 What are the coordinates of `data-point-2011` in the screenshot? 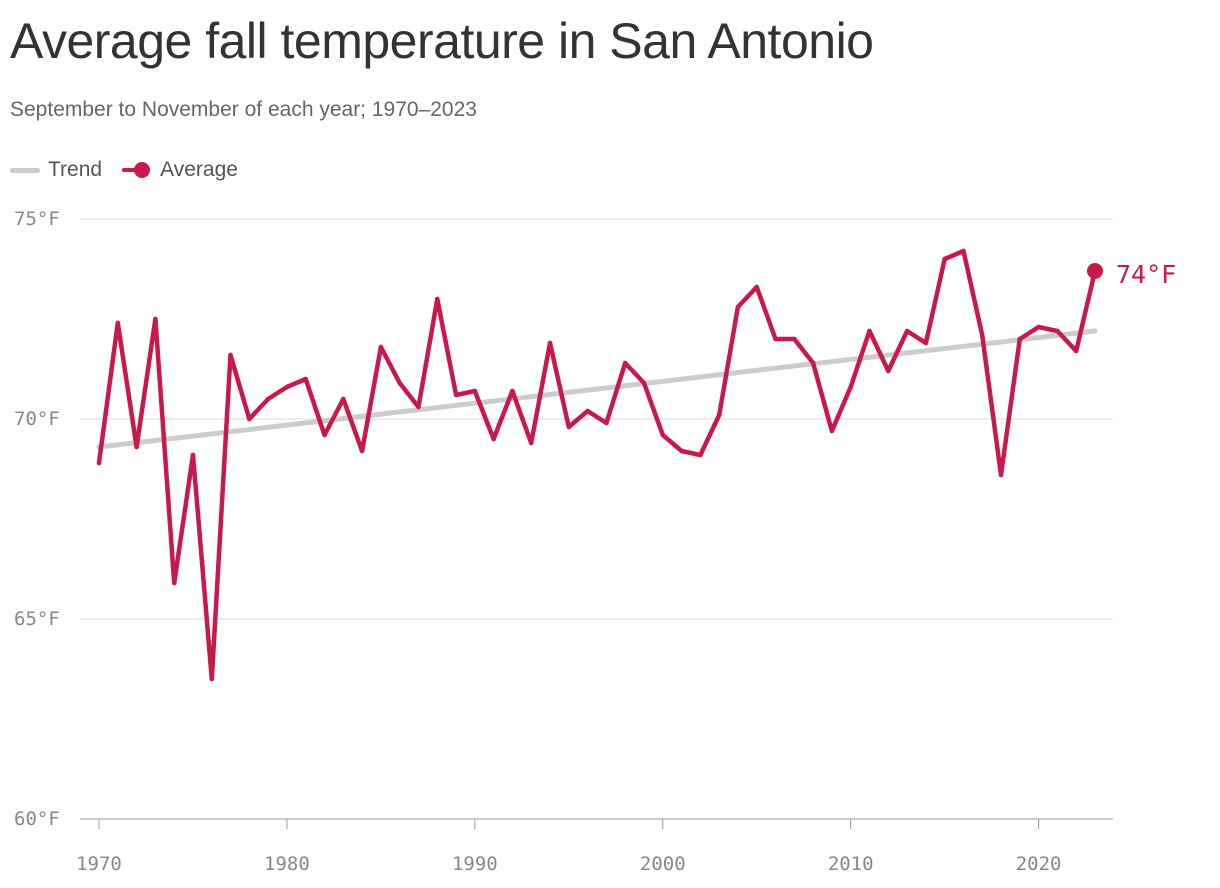 It's located at (869, 331).